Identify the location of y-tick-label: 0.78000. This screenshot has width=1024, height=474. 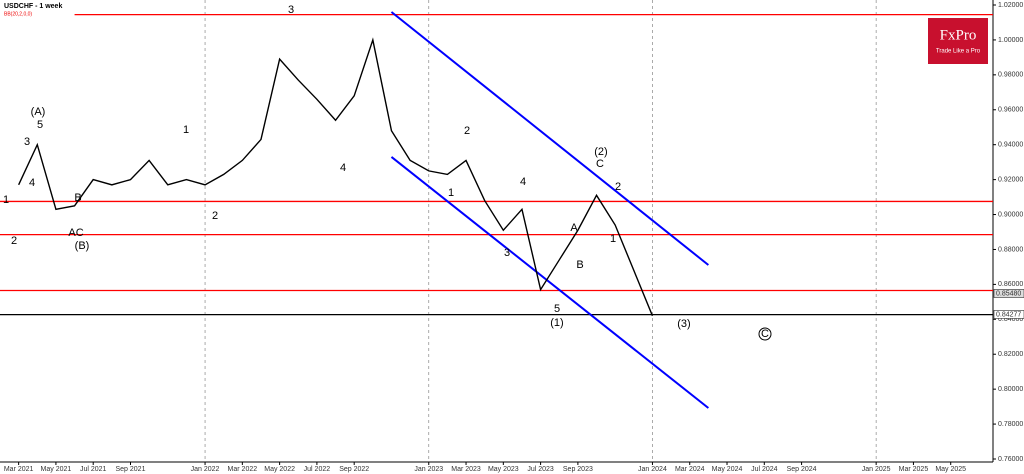
(1010, 424).